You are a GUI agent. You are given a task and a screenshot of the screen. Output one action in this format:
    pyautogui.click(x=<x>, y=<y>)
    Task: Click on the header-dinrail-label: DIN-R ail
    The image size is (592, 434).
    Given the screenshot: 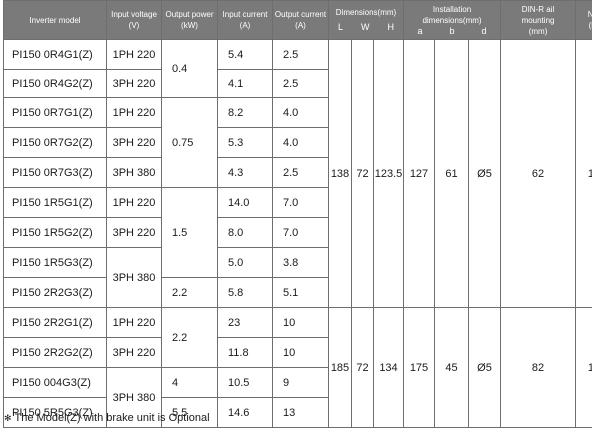 What is the action you would take?
    pyautogui.click(x=538, y=9)
    